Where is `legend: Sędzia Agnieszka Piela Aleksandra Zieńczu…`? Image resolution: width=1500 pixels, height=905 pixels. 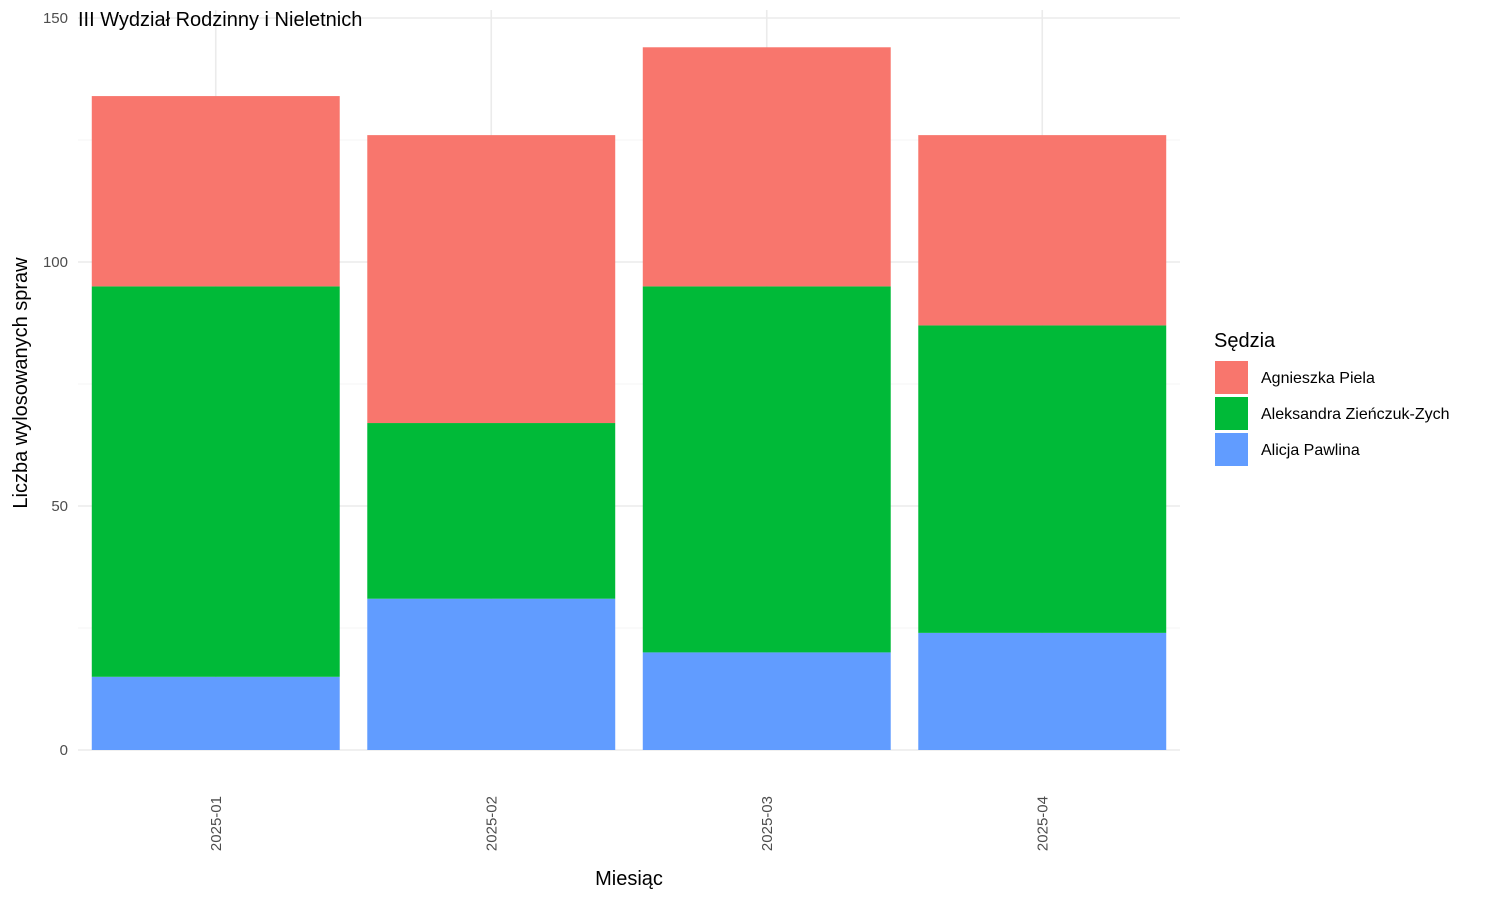 legend: Sędzia Agnieszka Piela Aleksandra Zieńczu… is located at coordinates (1332, 398).